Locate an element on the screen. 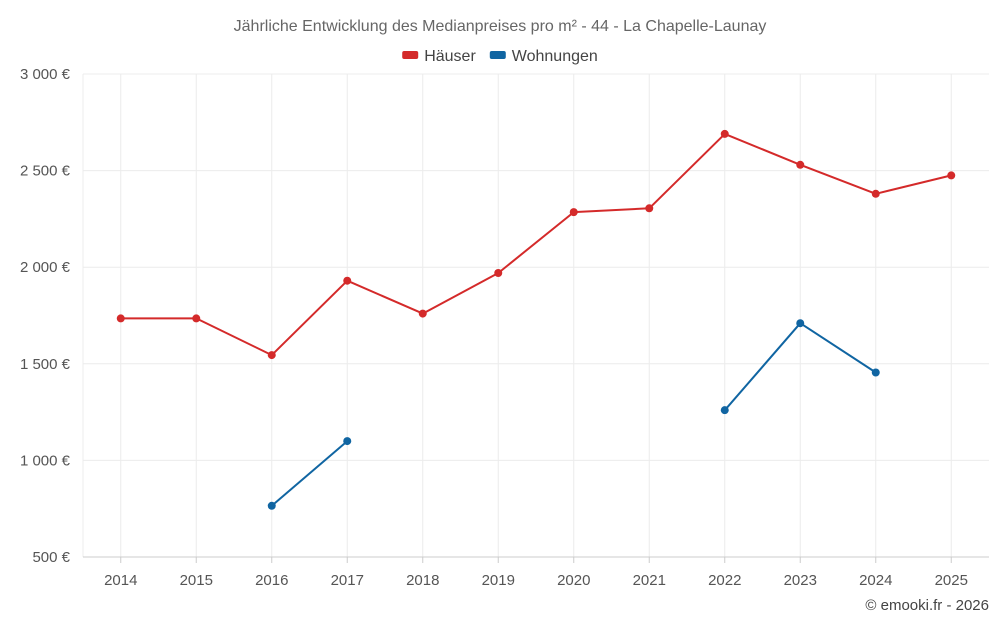  x-tick-label: 2016 is located at coordinates (271, 580).